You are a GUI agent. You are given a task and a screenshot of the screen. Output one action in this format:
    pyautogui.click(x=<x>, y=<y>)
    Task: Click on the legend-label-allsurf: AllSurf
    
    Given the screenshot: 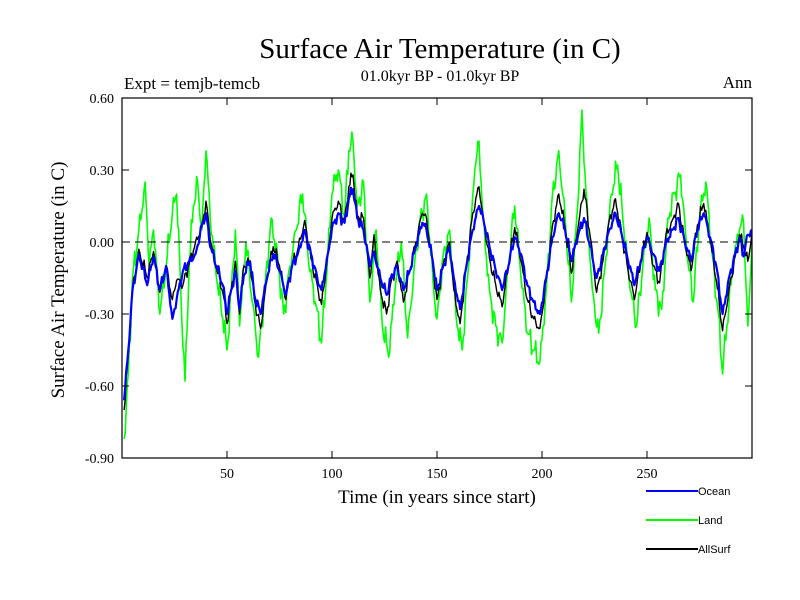 What is the action you would take?
    pyautogui.click(x=714, y=550)
    